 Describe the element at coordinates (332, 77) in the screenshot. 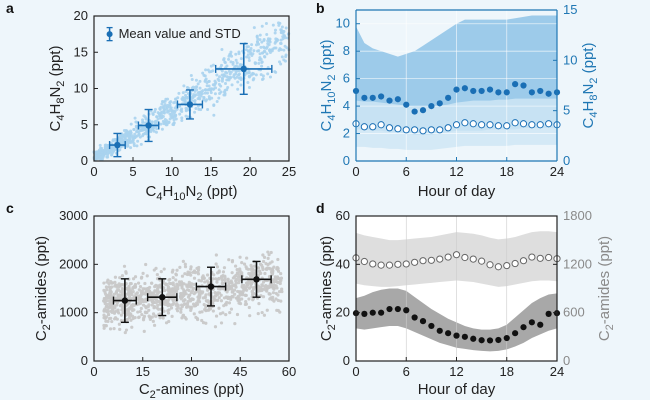

I see `y-axis-left-label-part: 2` at that location.